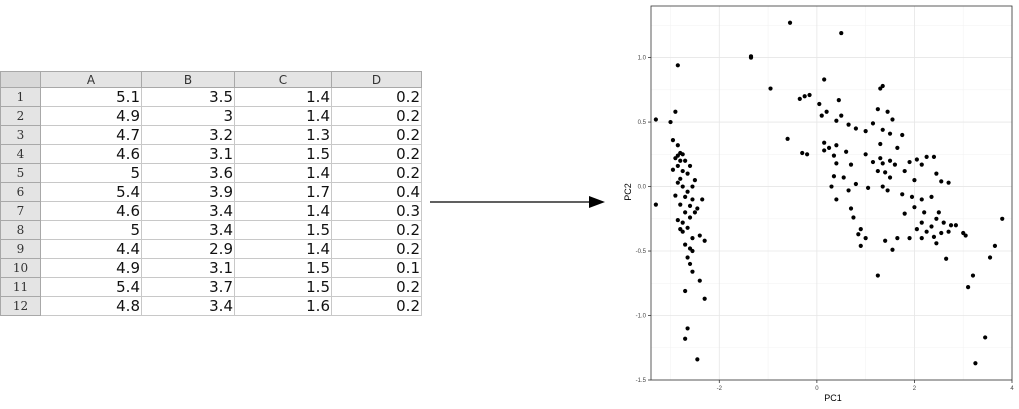  Describe the element at coordinates (20, 249) in the screenshot. I see `row-header: 9` at that location.